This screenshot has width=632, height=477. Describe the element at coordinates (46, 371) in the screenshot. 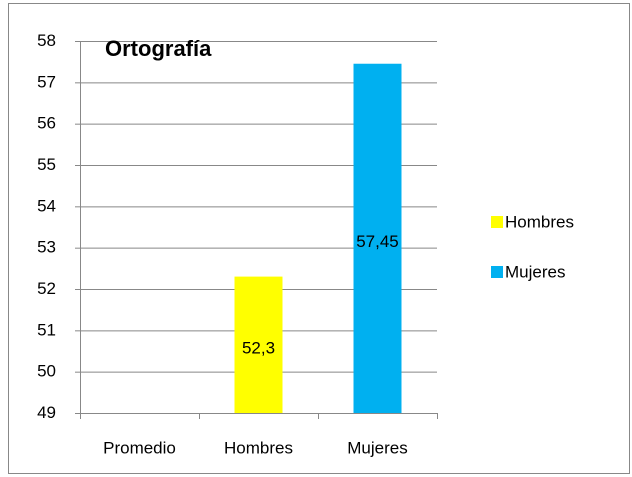

I see `y-tick-label: 50` at that location.